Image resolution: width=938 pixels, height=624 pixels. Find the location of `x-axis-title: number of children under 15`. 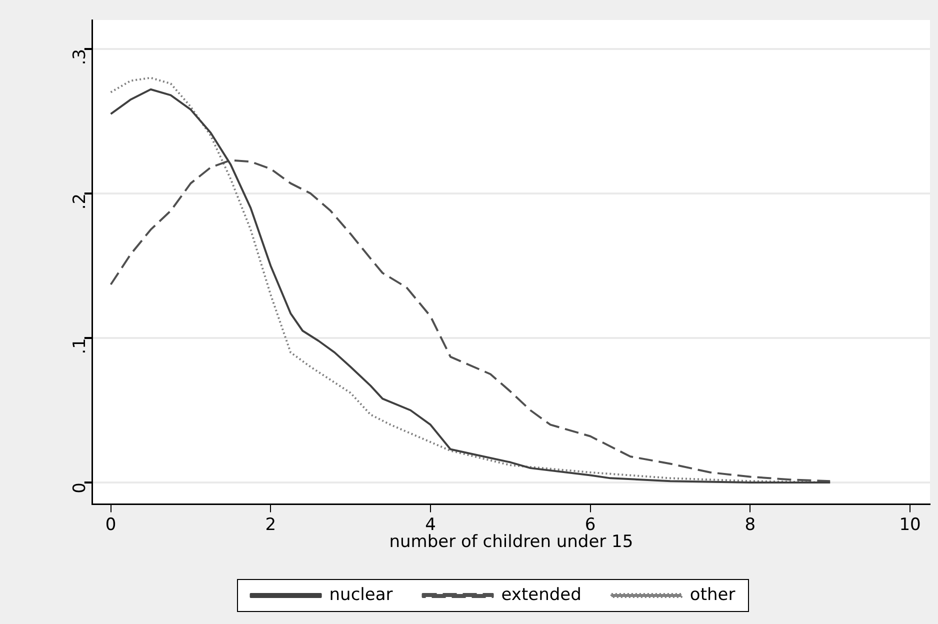

x-axis-title: number of children under 15 is located at coordinates (511, 542).